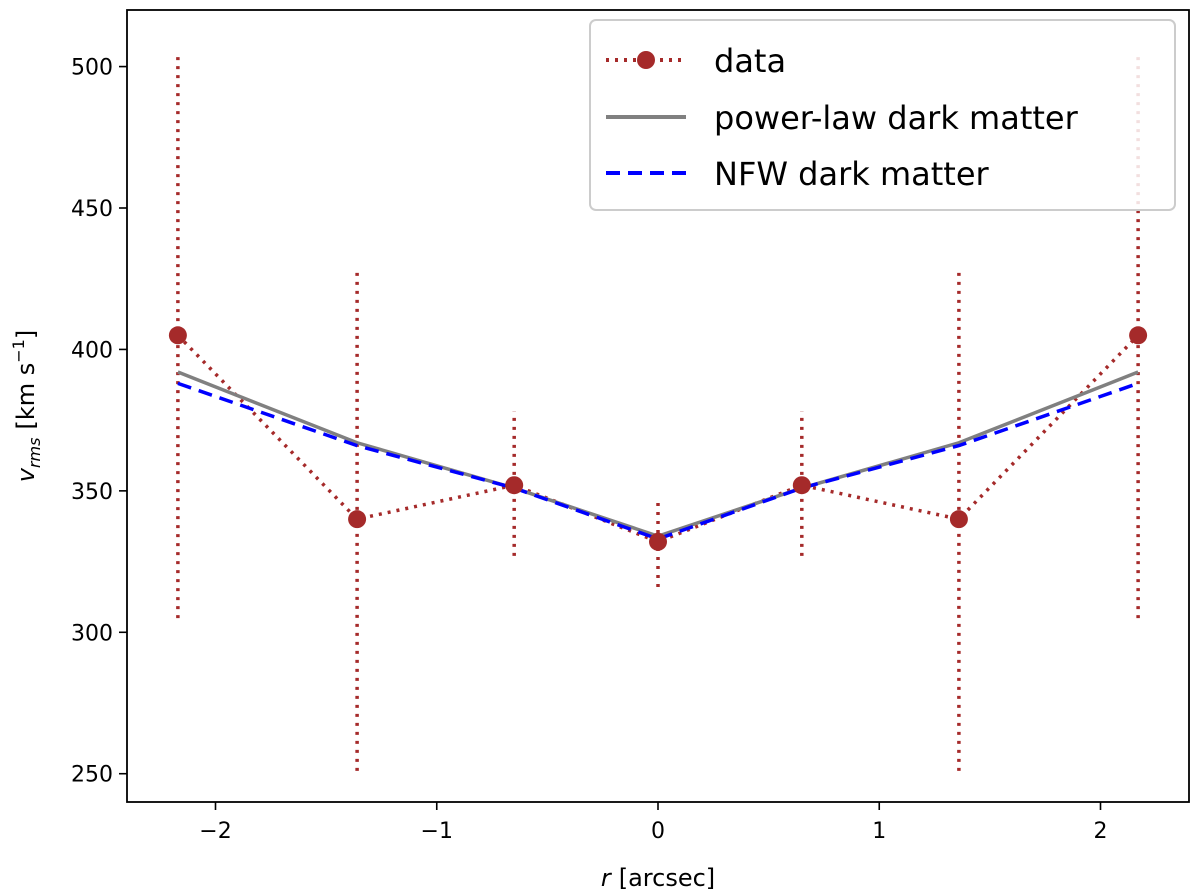 Image resolution: width=1200 pixels, height=892 pixels. What do you see at coordinates (437, 831) in the screenshot?
I see `x-tick-label: −1` at bounding box center [437, 831].